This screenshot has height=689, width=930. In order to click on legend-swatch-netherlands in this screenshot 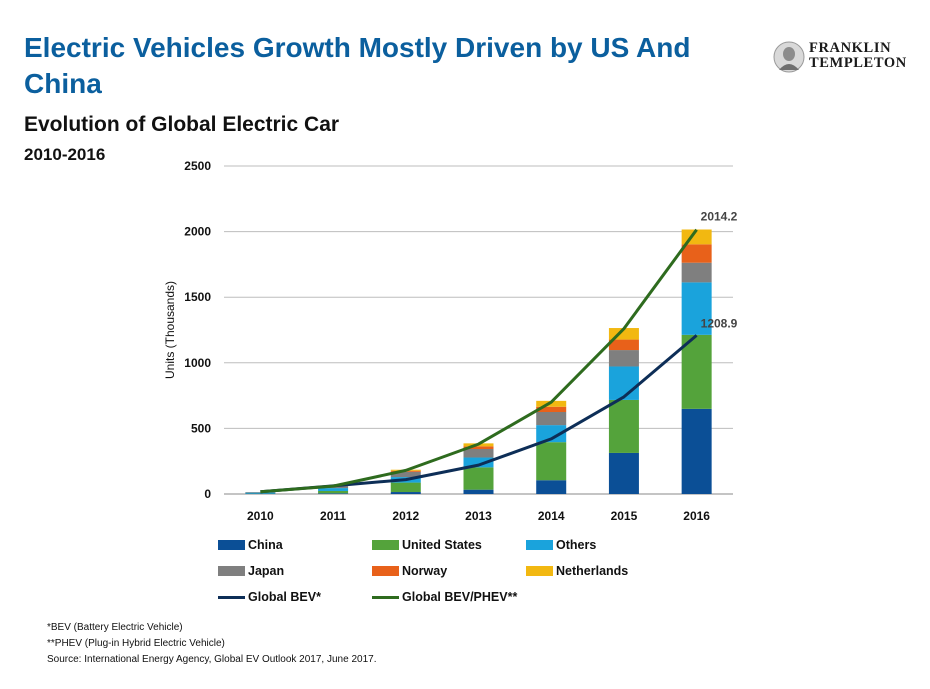, I will do `click(539, 571)`.